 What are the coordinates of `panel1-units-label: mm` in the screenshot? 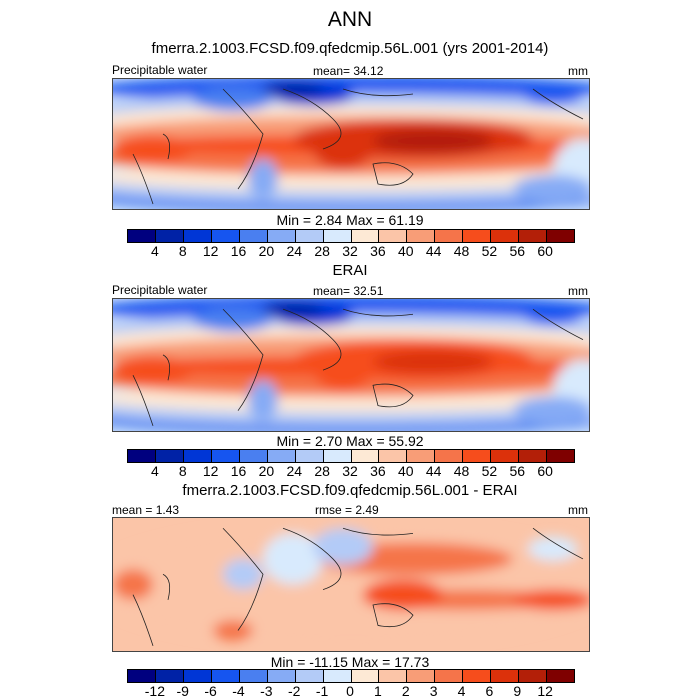 It's located at (578, 71).